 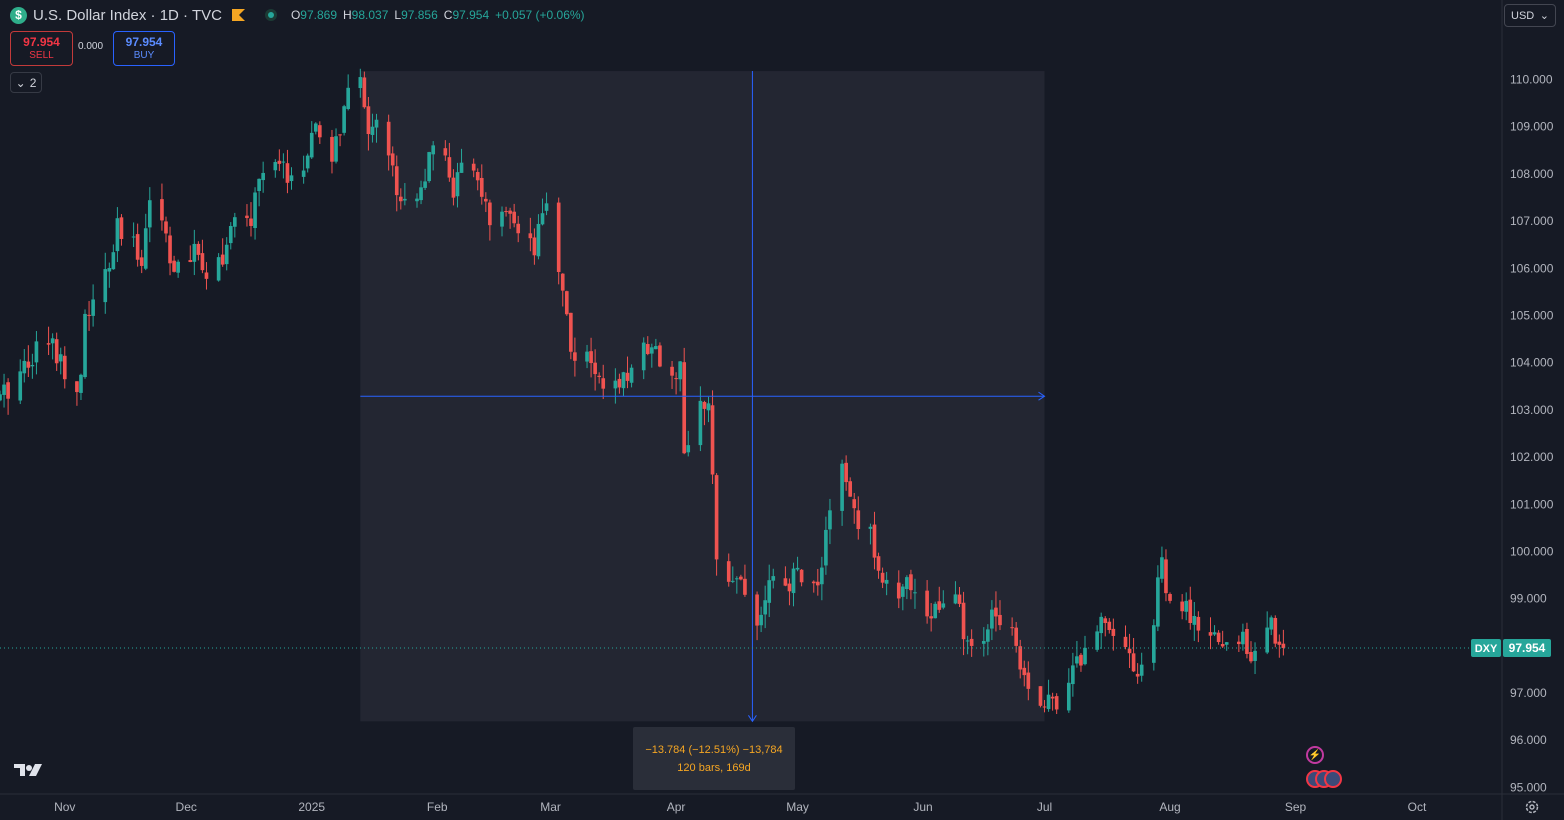 What do you see at coordinates (127, 15) in the screenshot?
I see `symbol-title: U.S. Dollar Index · 1D · TVC` at bounding box center [127, 15].